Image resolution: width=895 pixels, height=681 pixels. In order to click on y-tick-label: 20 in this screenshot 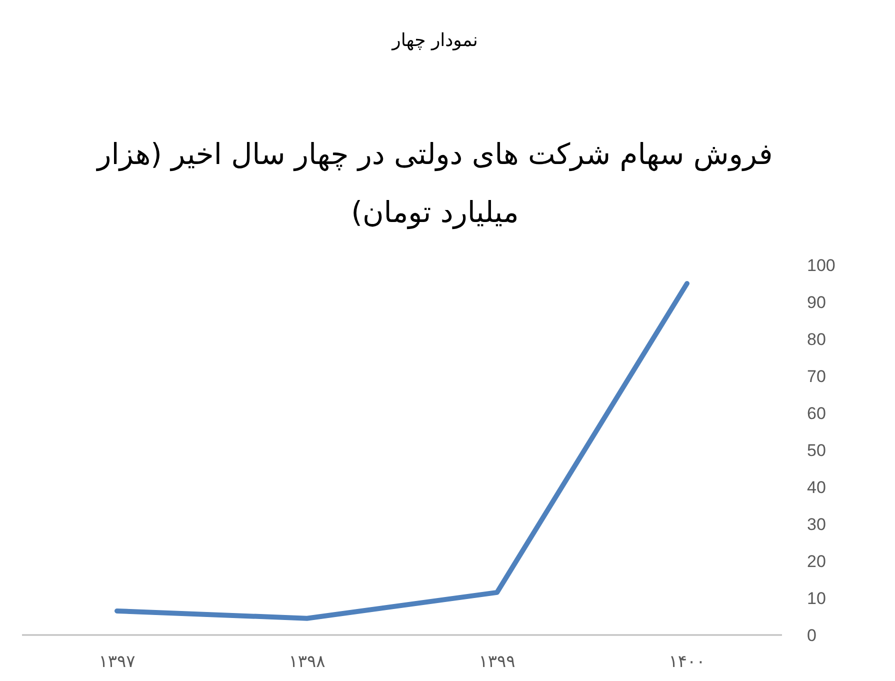, I will do `click(816, 561)`.